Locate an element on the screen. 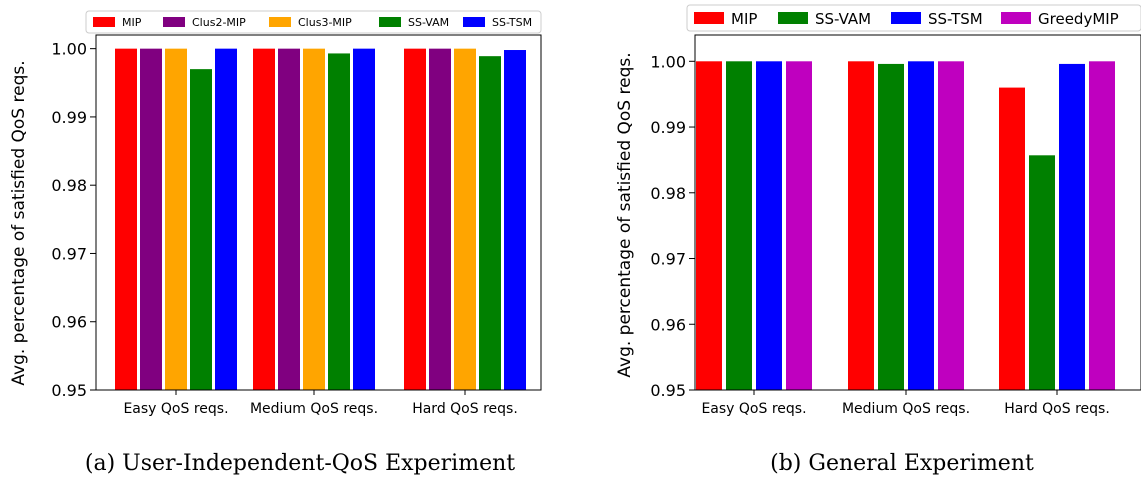  y-axis-label-a: Avg. percentage of satisfied QoS reqs. is located at coordinates (19, 222).